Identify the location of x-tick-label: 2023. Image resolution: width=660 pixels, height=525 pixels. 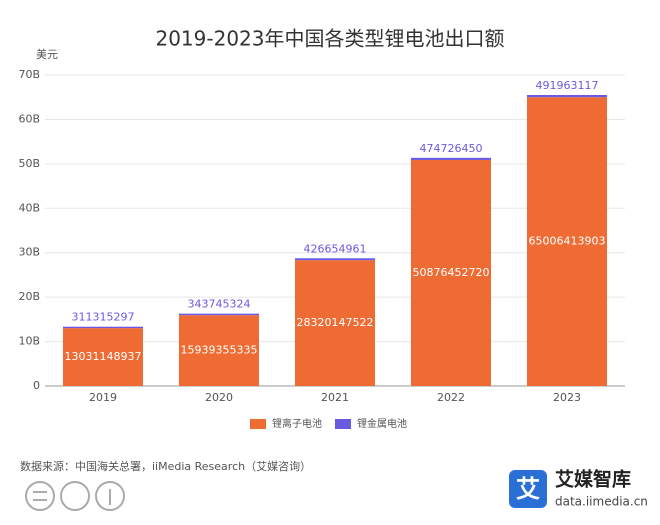
(567, 397).